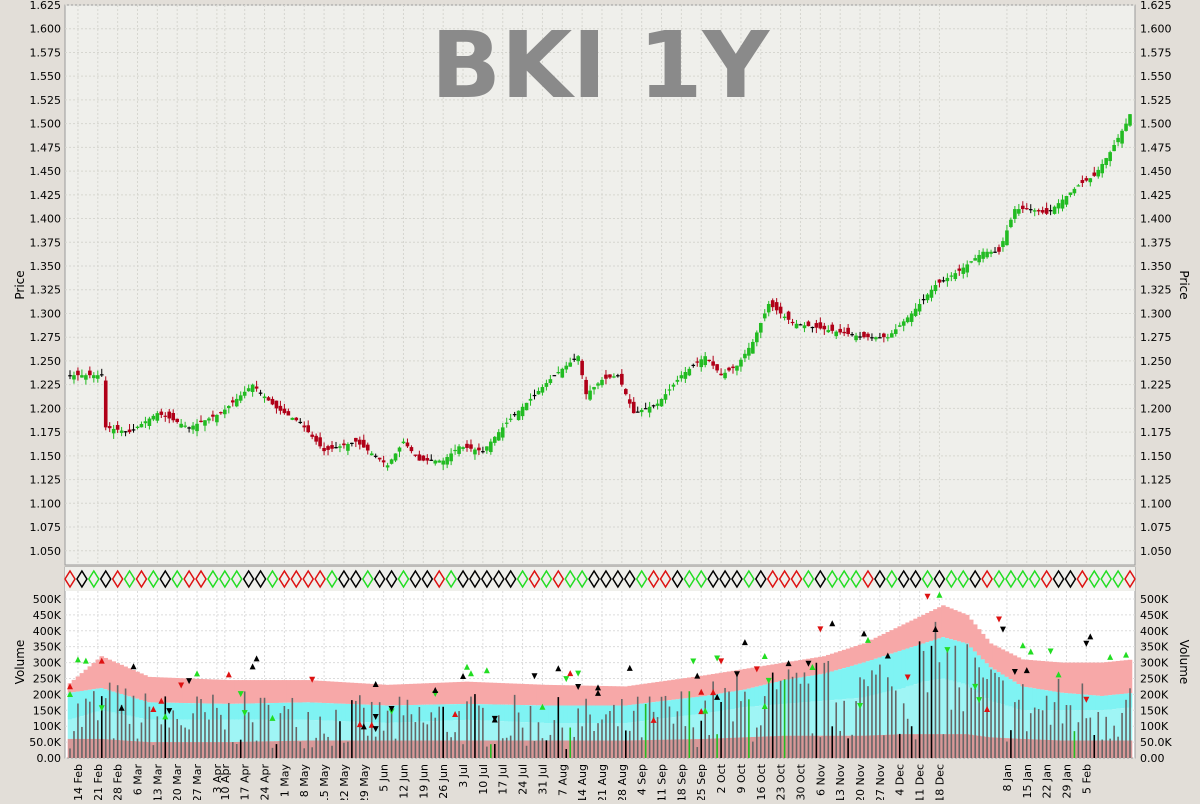 This screenshot has height=804, width=1200. I want to click on volume-tick-label-left: 450K, so click(47, 615).